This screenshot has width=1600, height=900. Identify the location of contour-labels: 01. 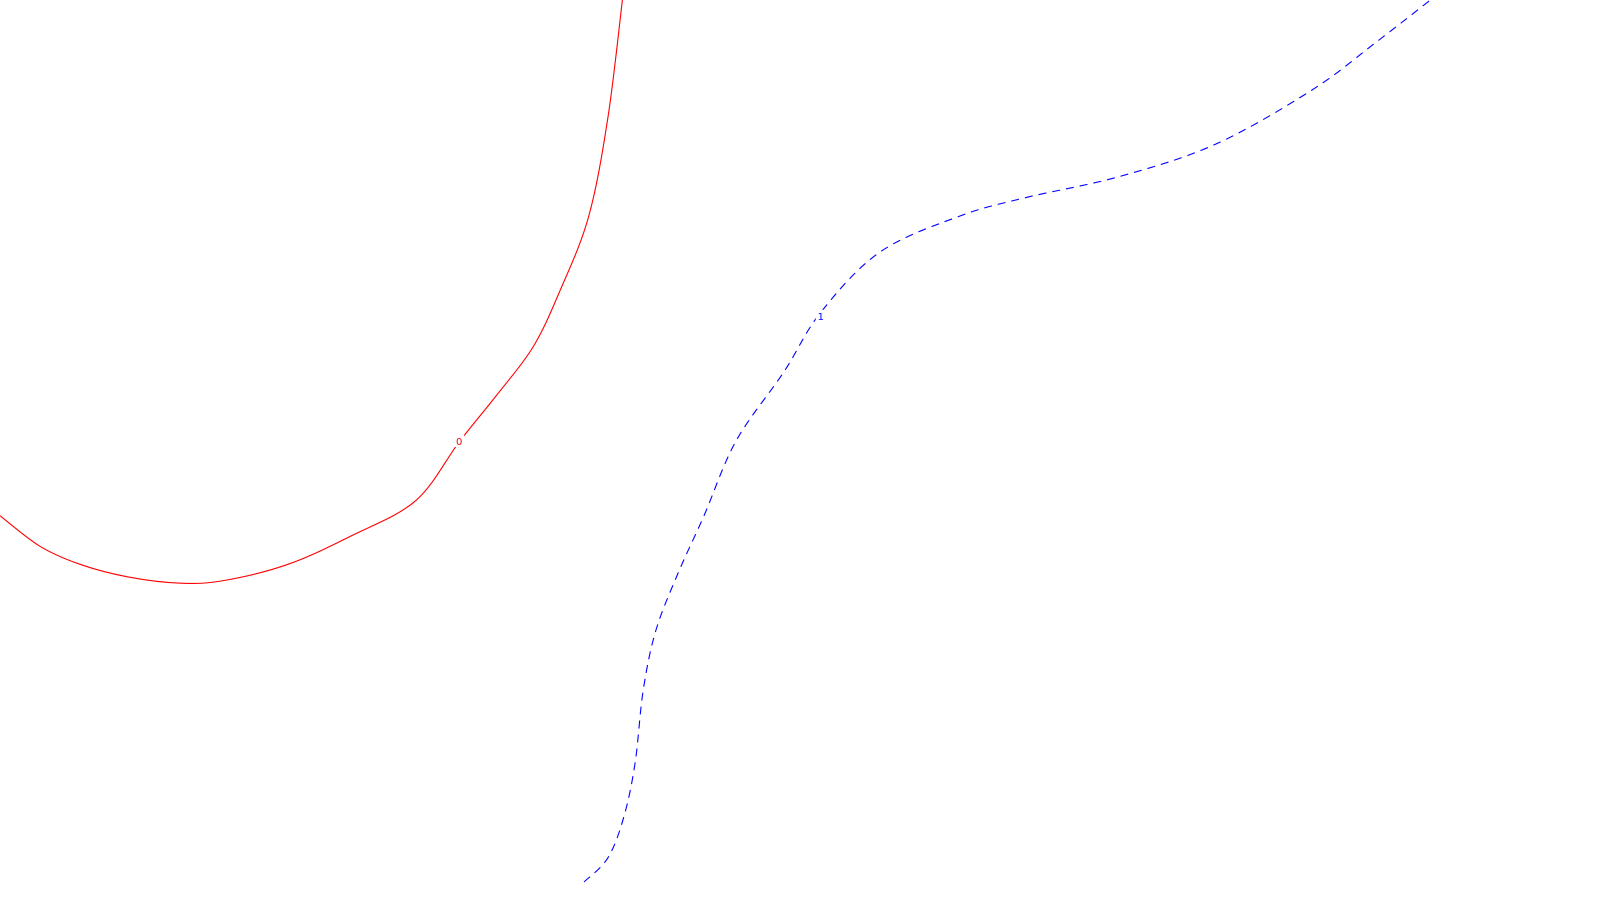
(640, 378).